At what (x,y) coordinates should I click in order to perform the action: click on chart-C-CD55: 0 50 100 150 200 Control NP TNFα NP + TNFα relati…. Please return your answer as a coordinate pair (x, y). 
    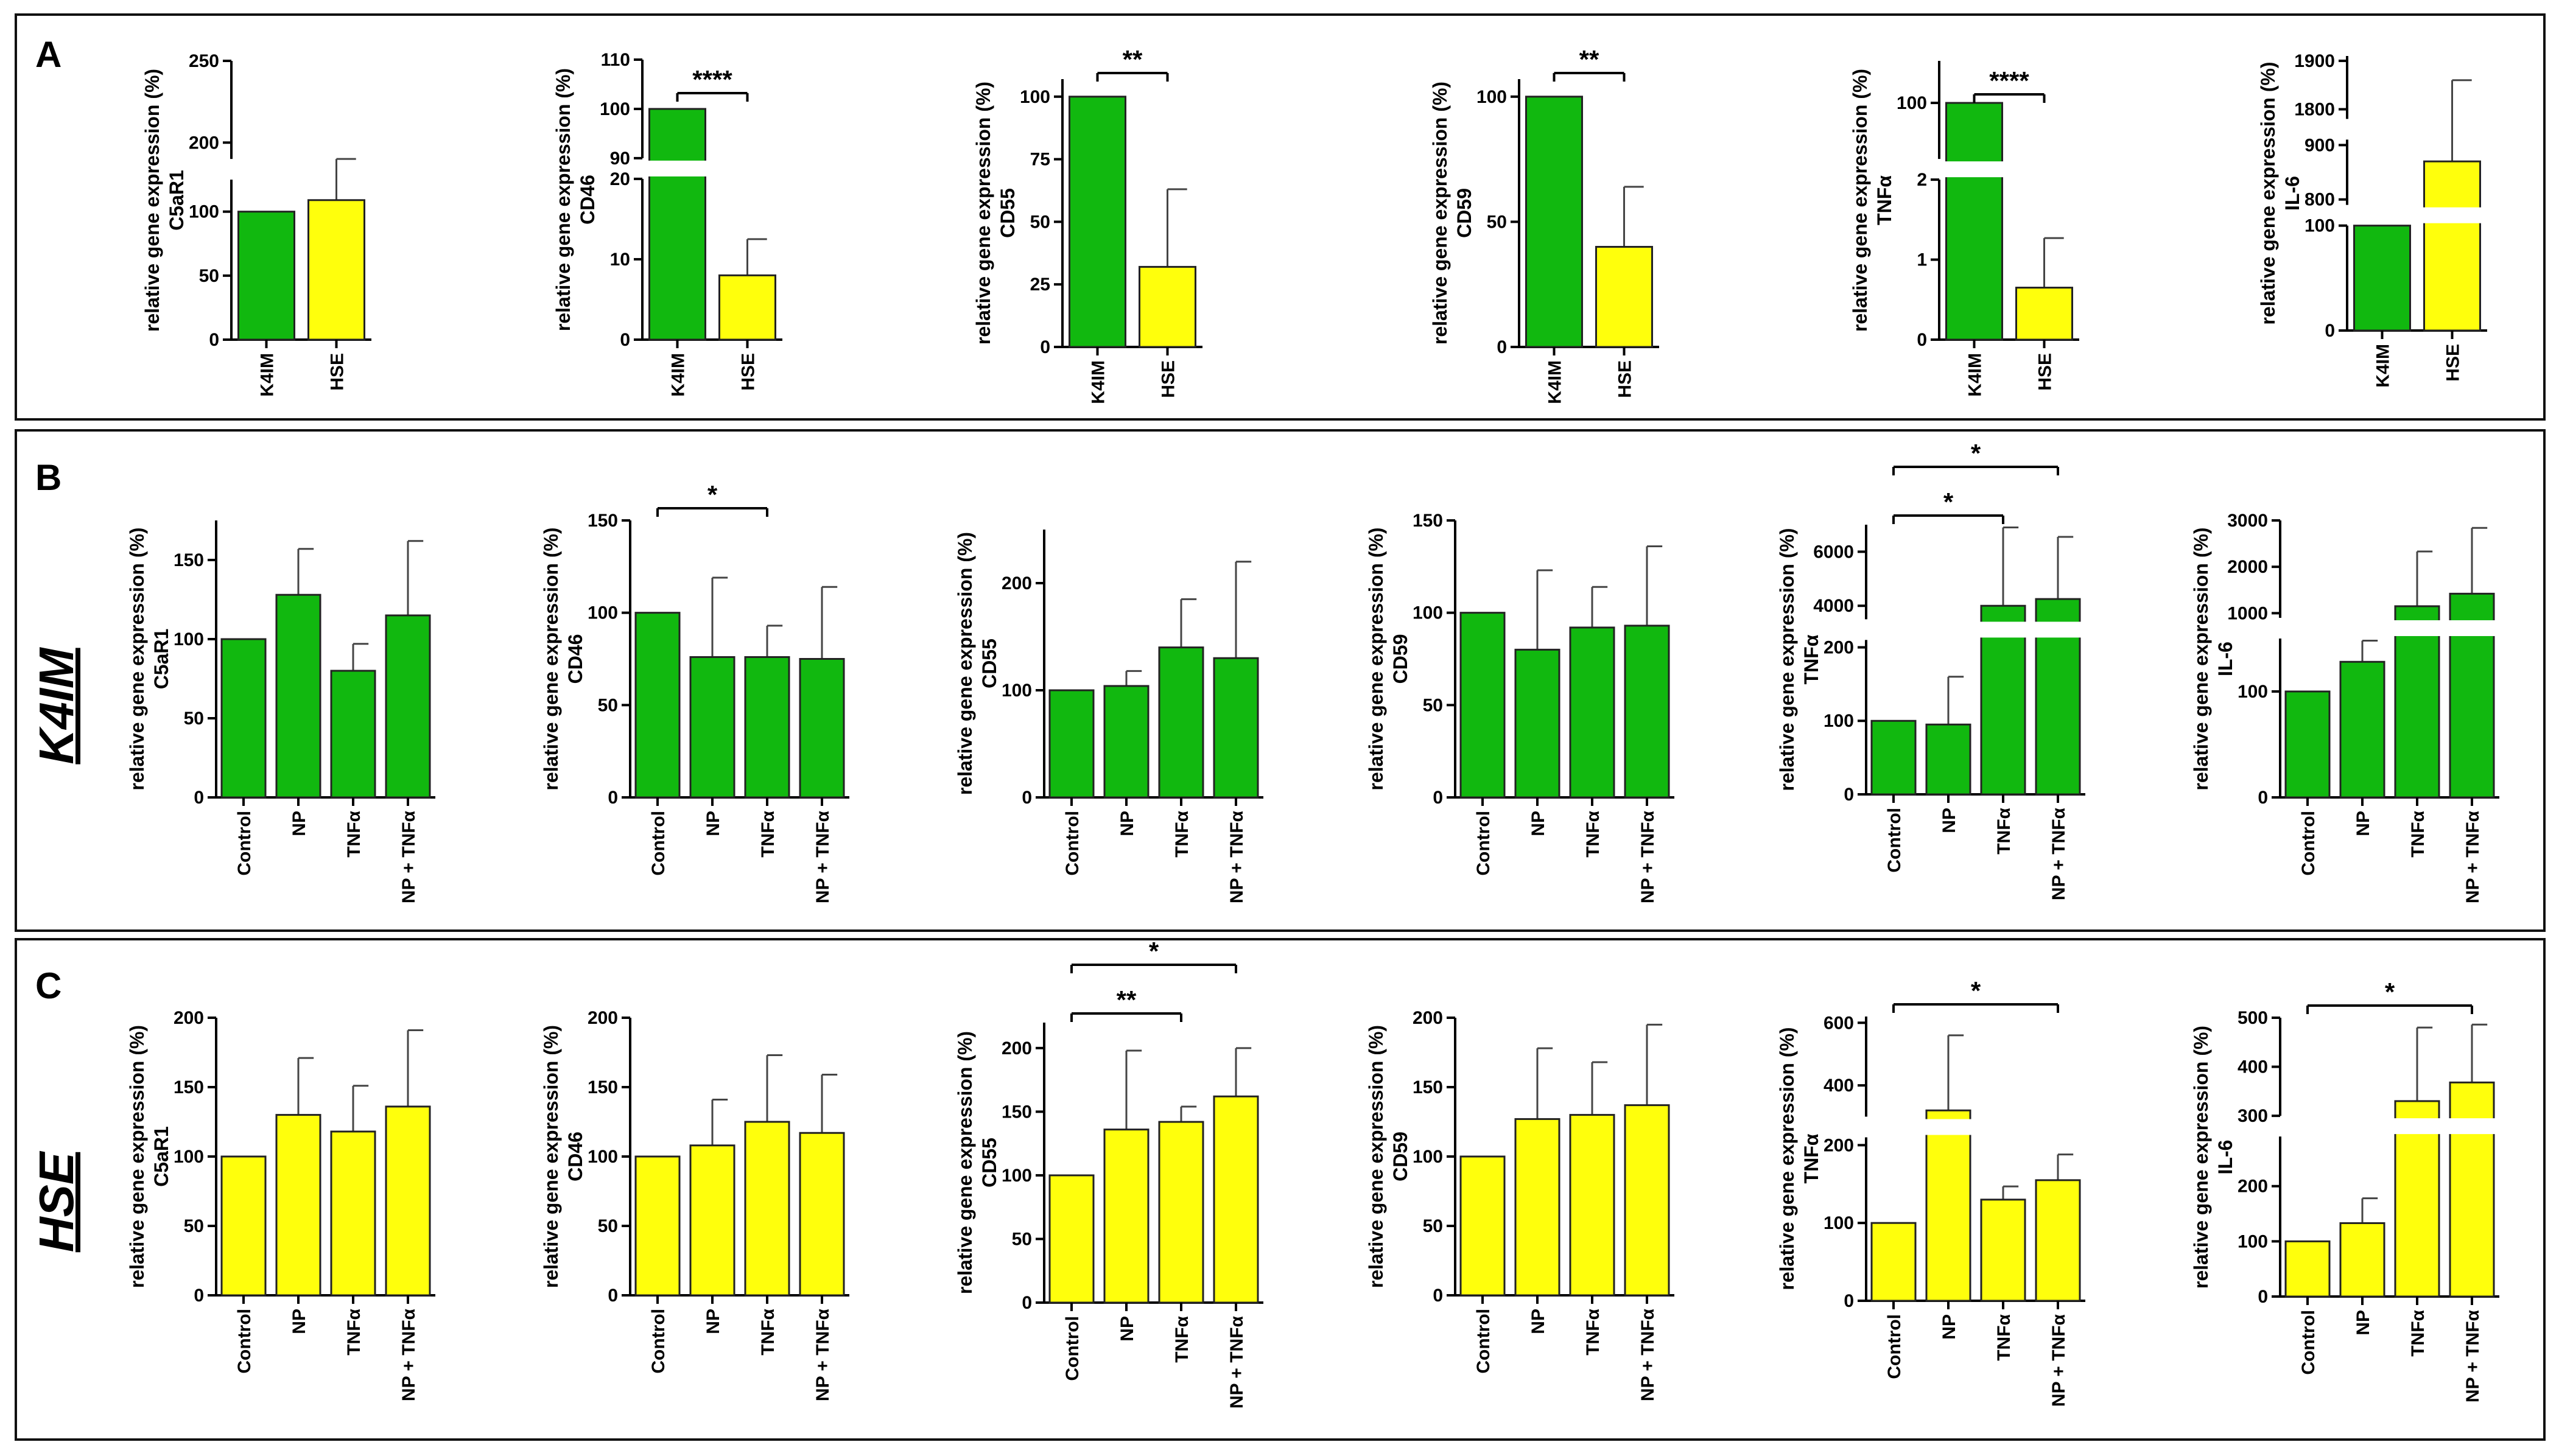
    Looking at the image, I should click on (1108, 1173).